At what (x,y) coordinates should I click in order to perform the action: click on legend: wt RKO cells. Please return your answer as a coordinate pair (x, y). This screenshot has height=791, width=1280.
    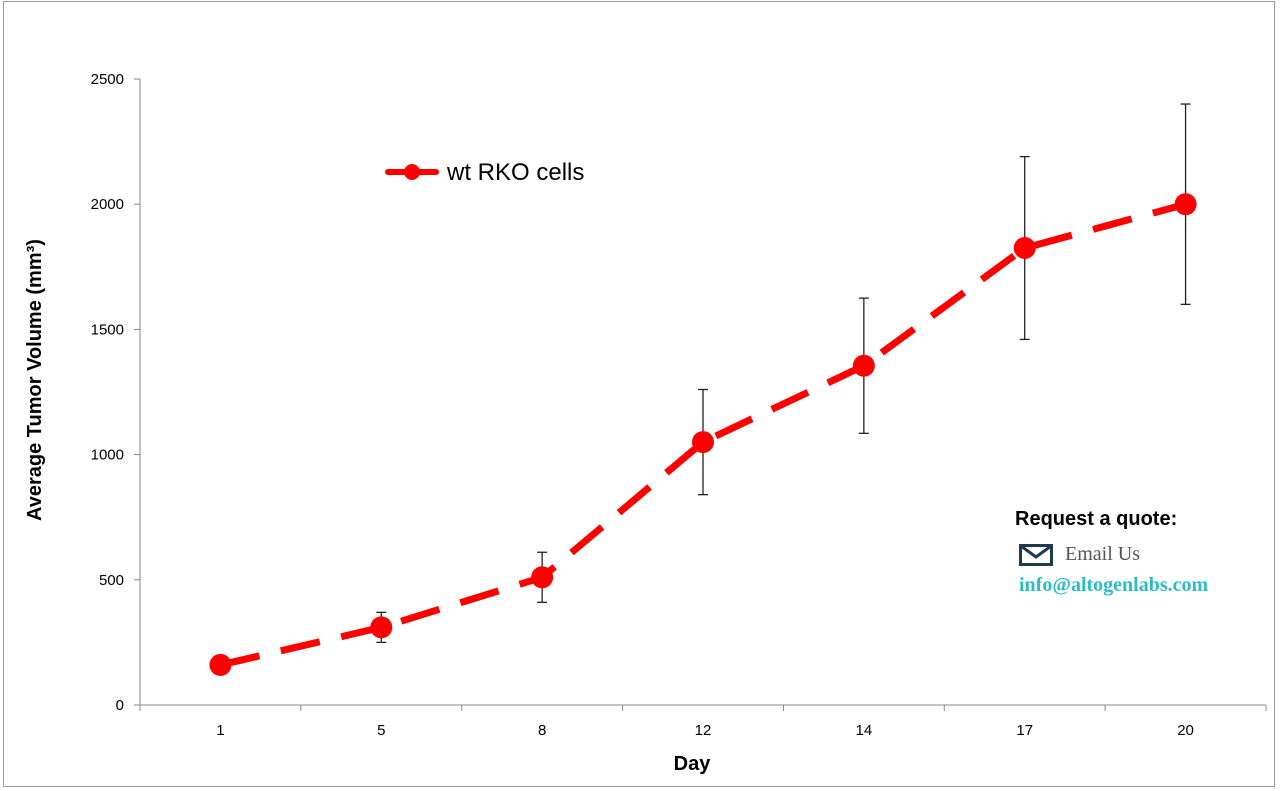
    Looking at the image, I should click on (484, 172).